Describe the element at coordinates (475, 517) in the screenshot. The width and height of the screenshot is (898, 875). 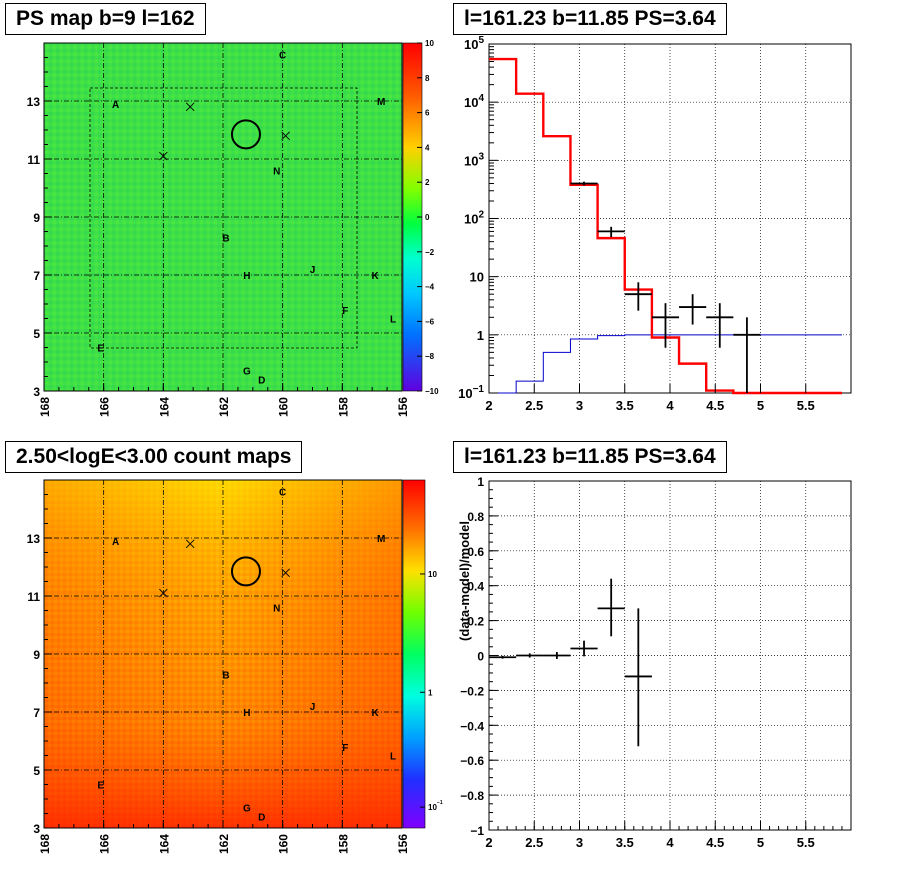
I see `y-tick-label: 0.8` at that location.